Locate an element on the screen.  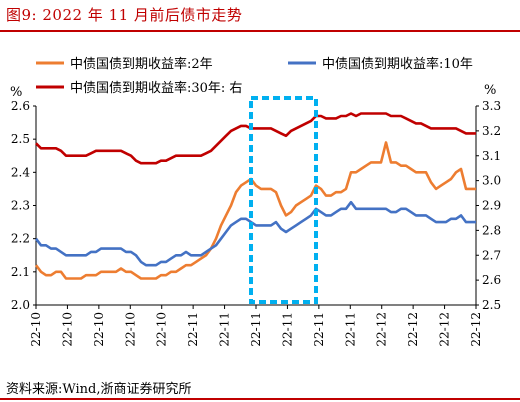
legend-label-2y: 中债国债到期收益率:2年 is located at coordinates (141, 64).